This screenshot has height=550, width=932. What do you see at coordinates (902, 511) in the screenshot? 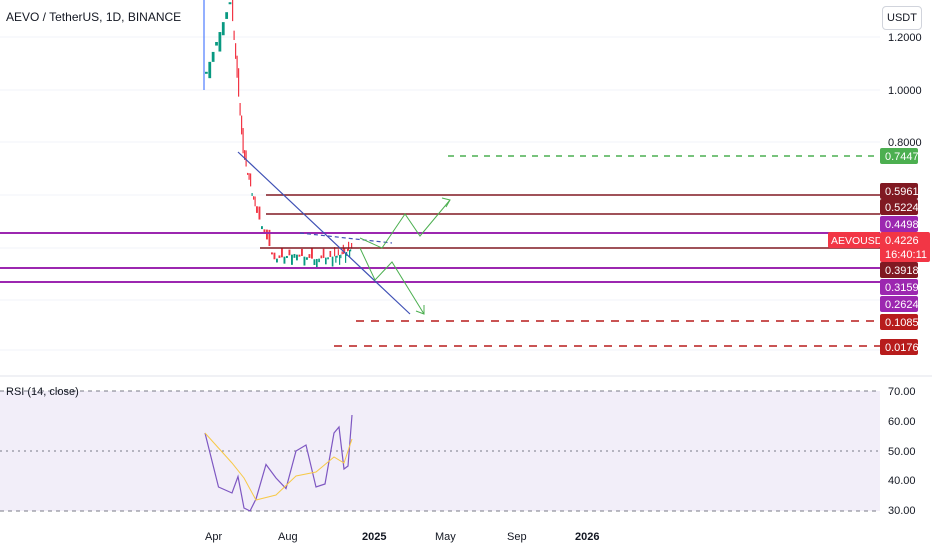
I see `rsi-tick: 30.00` at bounding box center [902, 511].